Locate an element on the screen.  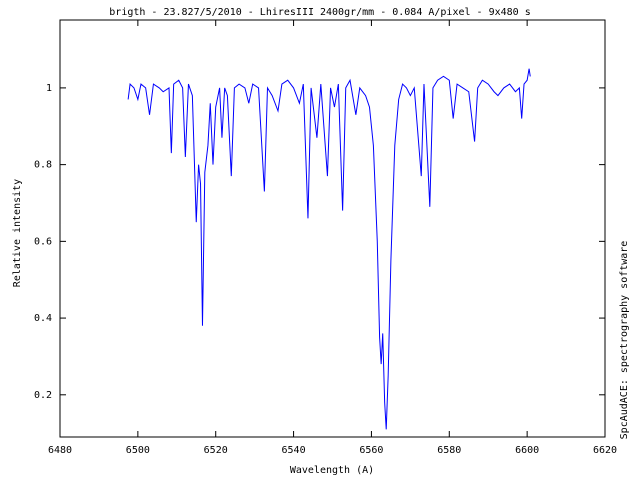
side-note: SpcAudACE: spectrography software is located at coordinates (624, 340).